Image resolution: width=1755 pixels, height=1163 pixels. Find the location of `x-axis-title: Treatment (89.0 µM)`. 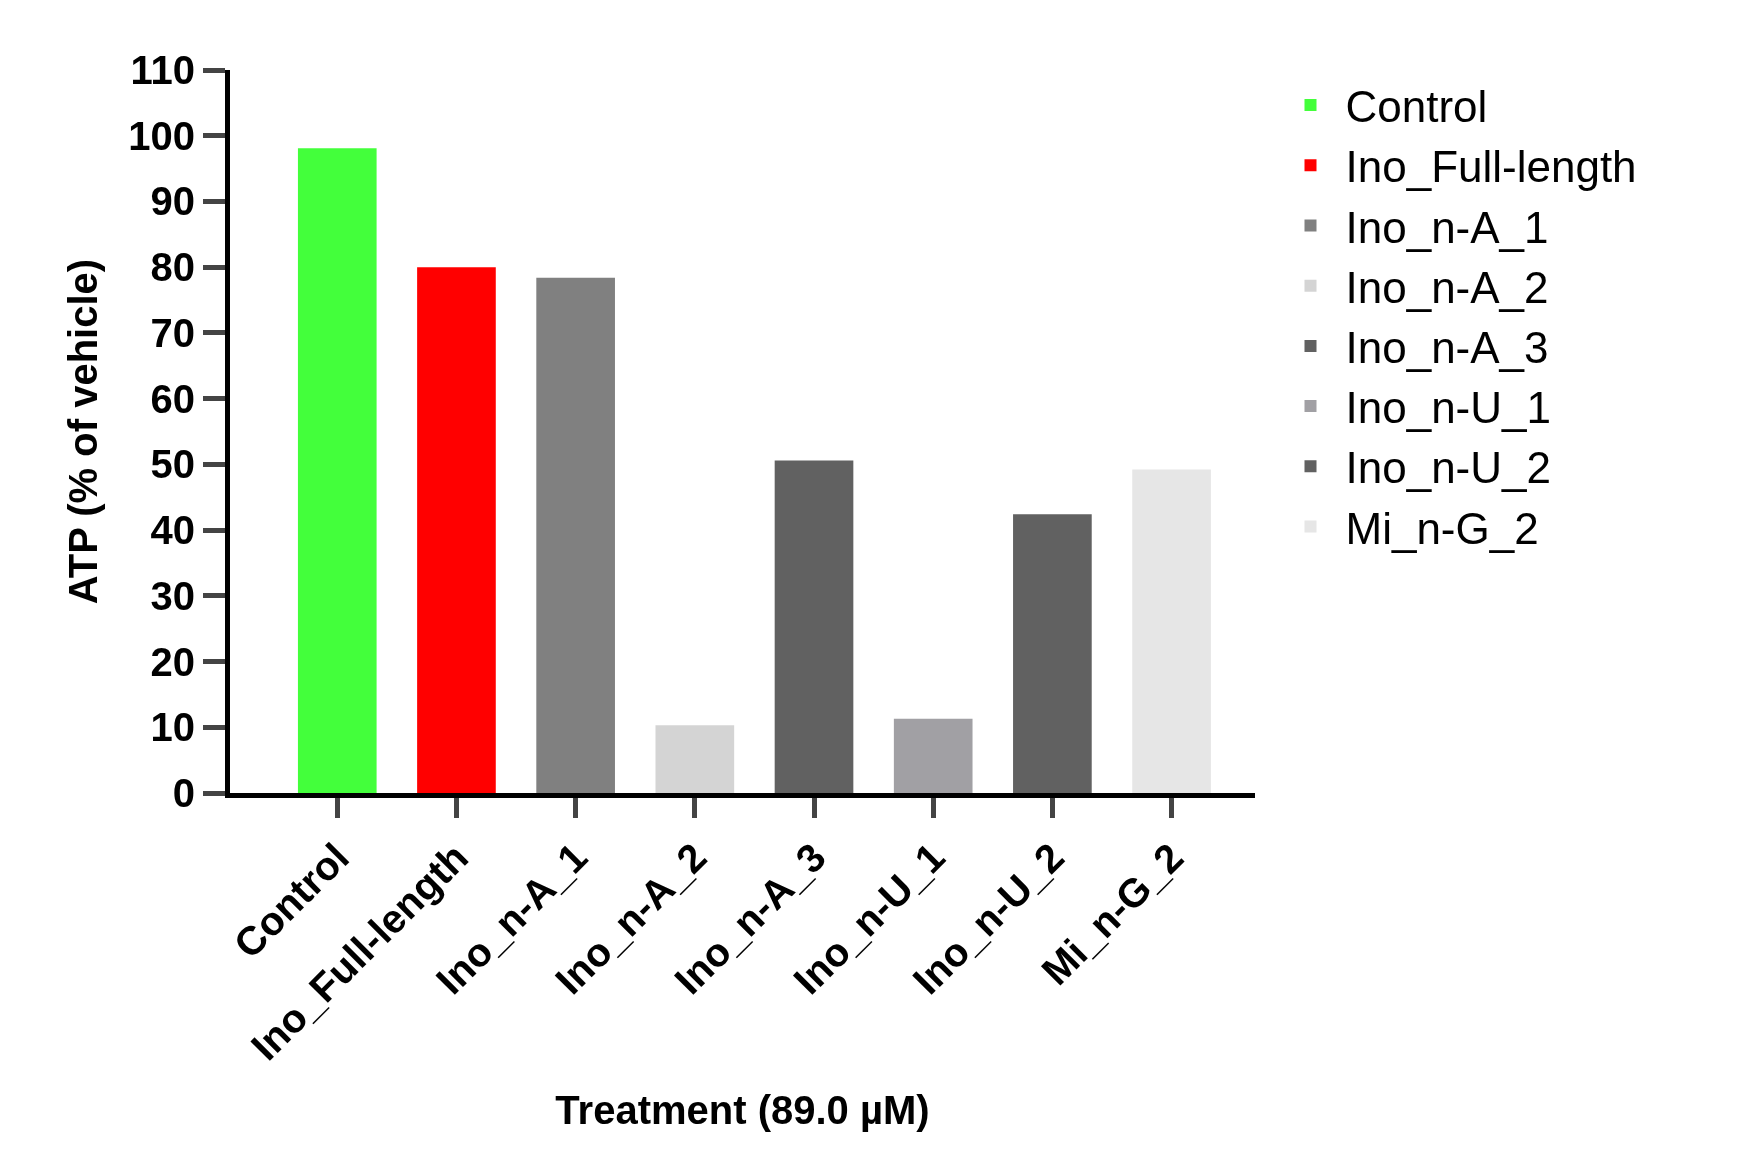

x-axis-title: Treatment (89.0 µM) is located at coordinates (742, 1109).